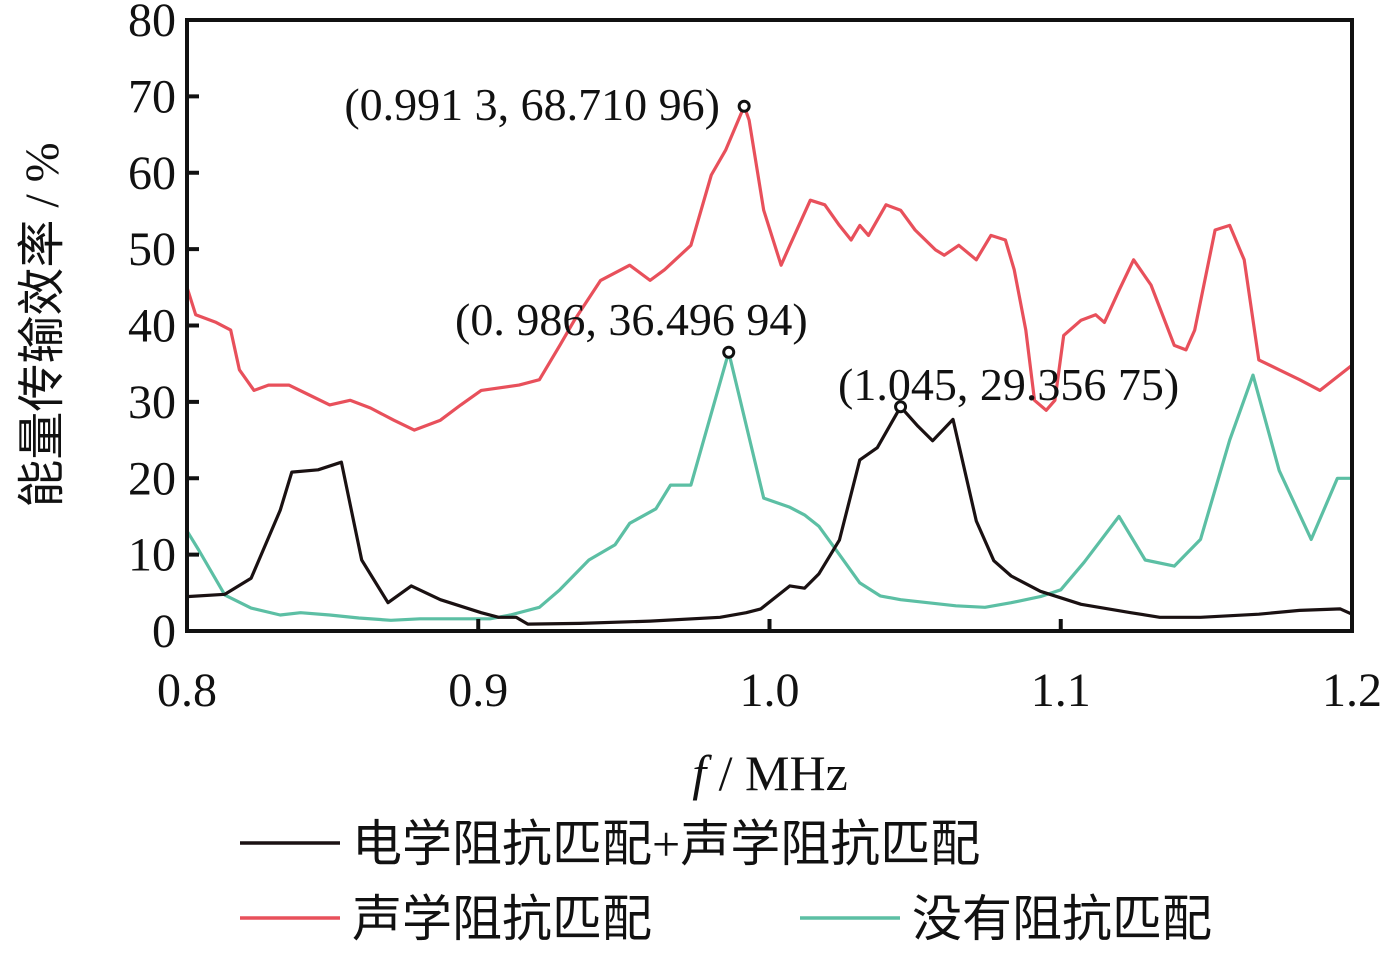  I want to click on annotation-label: (0. 986, 36.496 94), so click(631, 319).